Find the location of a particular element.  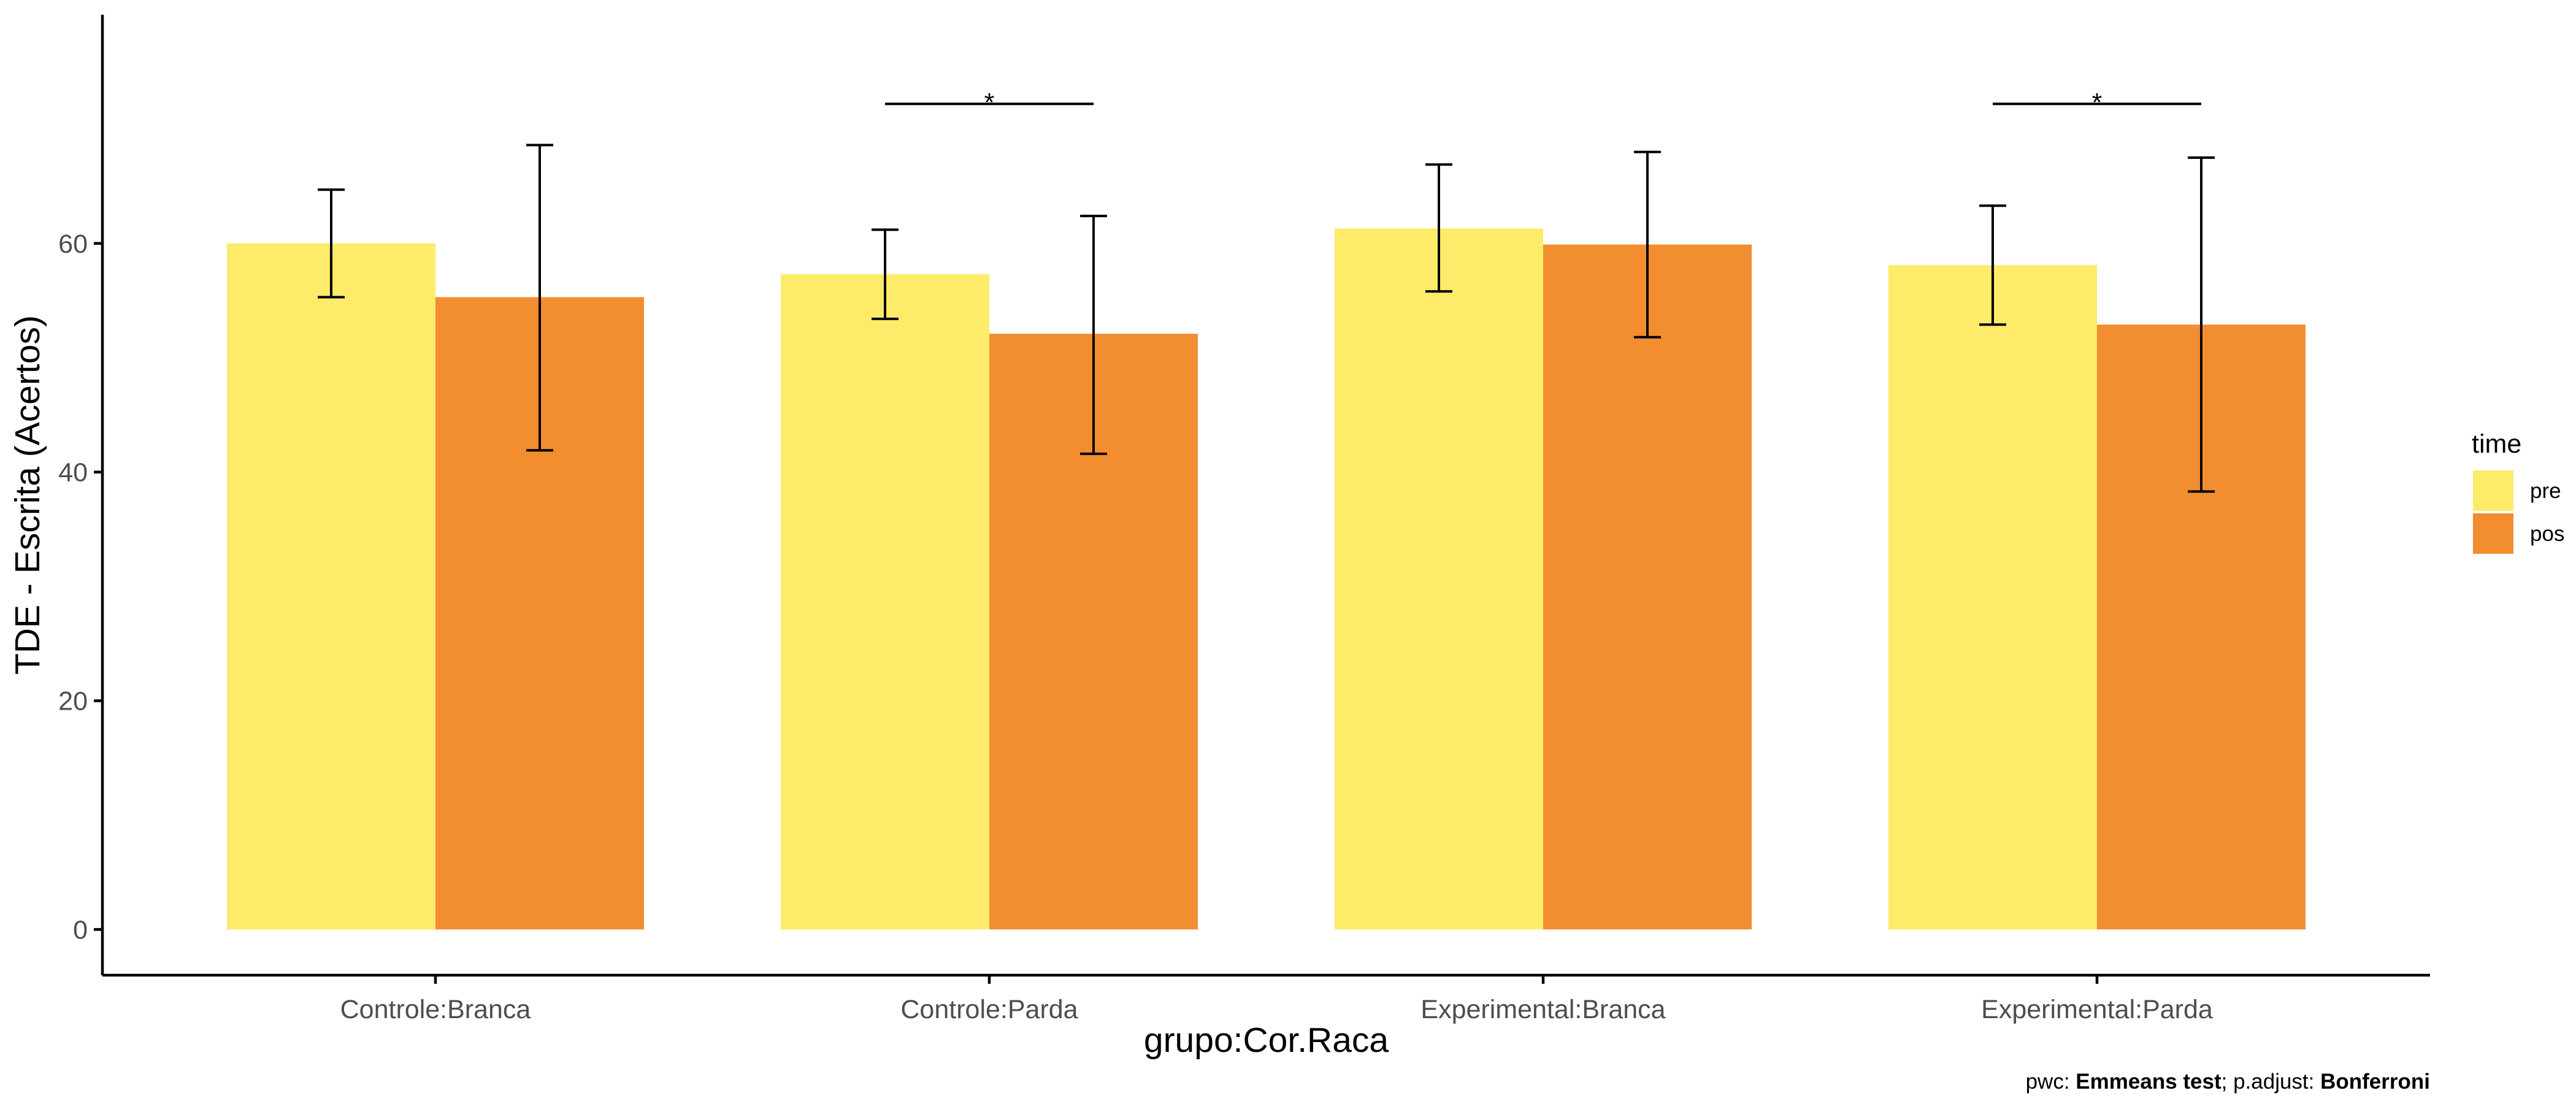

significance-bracket-0: * is located at coordinates (989, 102).